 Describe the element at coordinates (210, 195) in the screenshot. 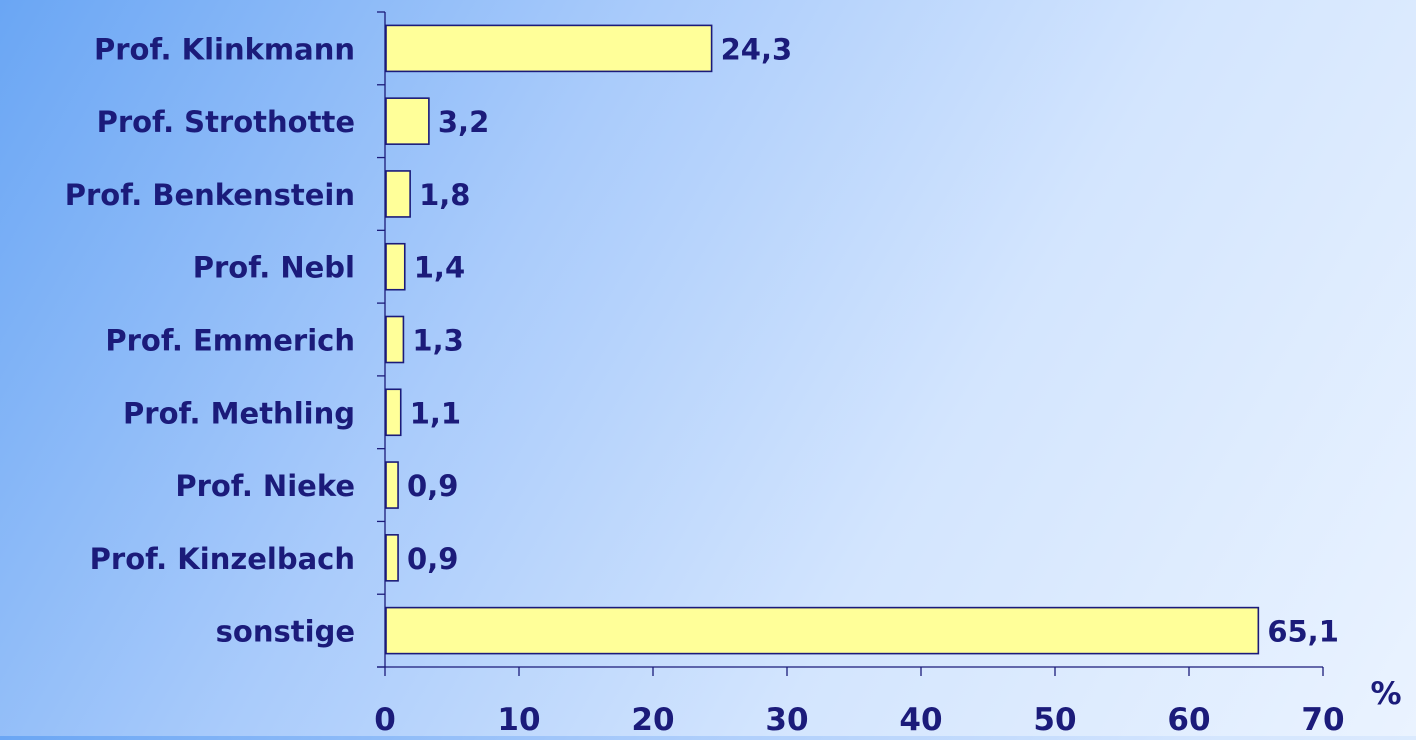

I see `category-label: Prof. Benkenstein` at that location.